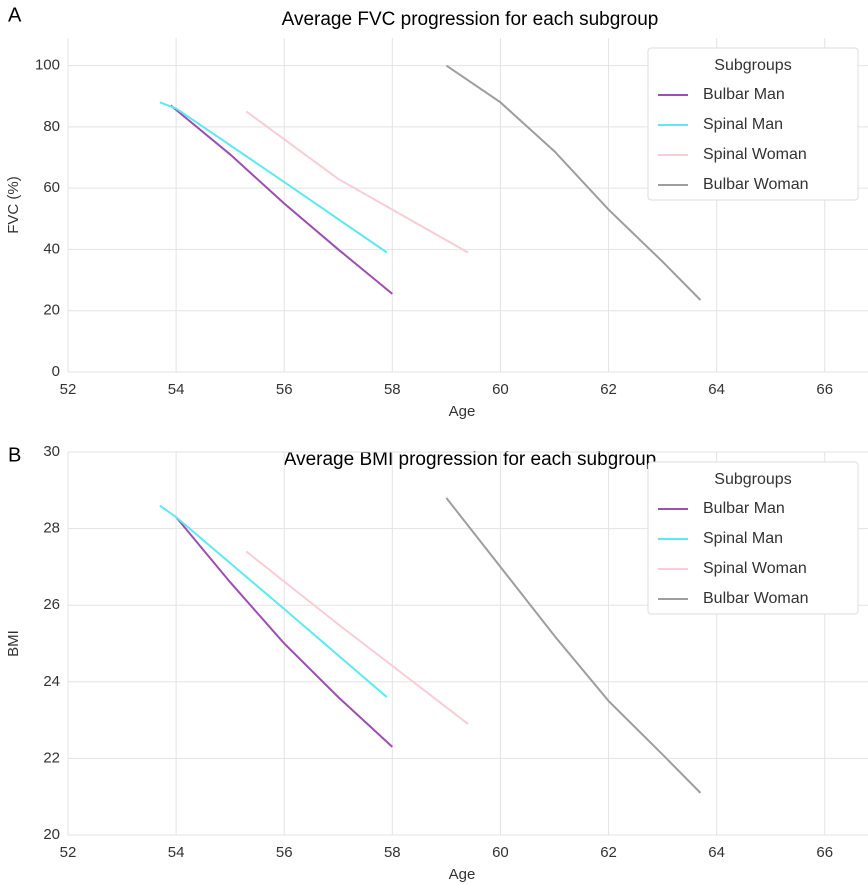 The height and width of the screenshot is (885, 868). I want to click on y-tick-label: 26, so click(51, 604).